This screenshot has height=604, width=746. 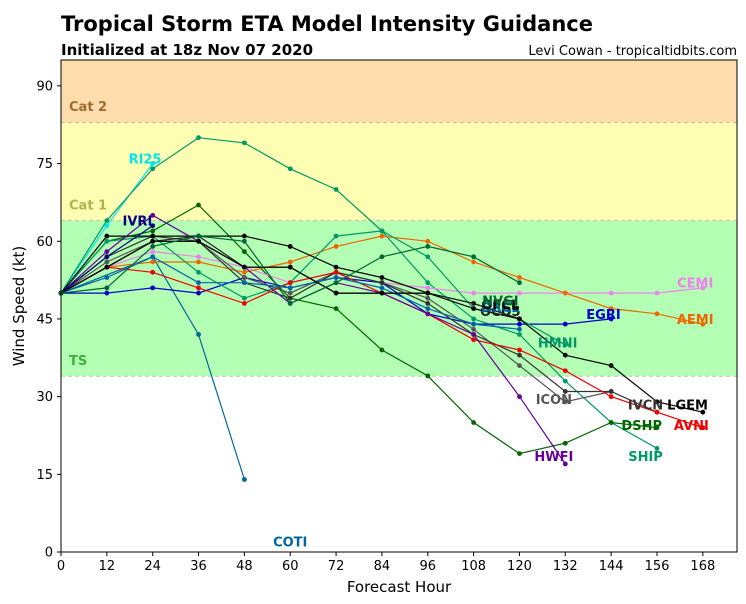 I want to click on series-nvgi, so click(x=290, y=269).